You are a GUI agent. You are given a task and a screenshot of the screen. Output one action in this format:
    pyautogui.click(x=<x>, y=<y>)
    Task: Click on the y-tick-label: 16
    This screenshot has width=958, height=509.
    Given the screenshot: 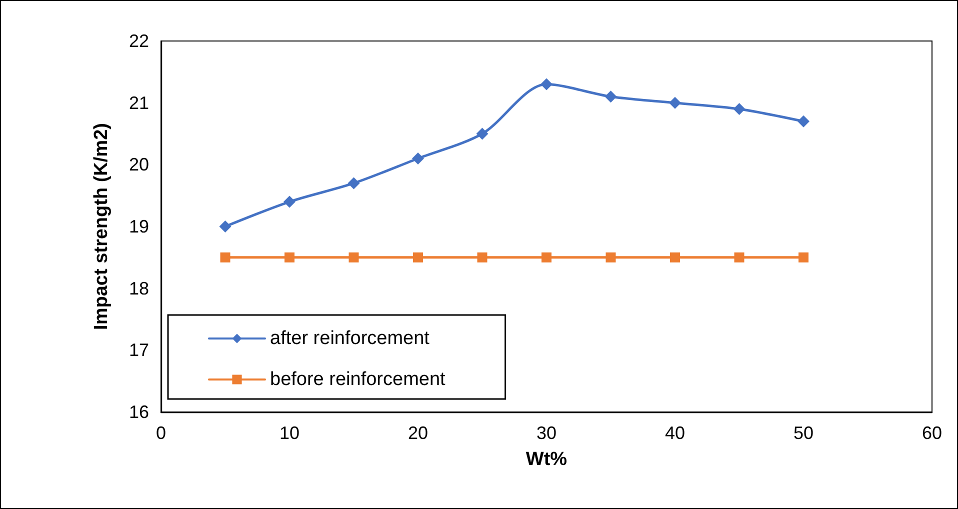 What is the action you would take?
    pyautogui.click(x=138, y=412)
    